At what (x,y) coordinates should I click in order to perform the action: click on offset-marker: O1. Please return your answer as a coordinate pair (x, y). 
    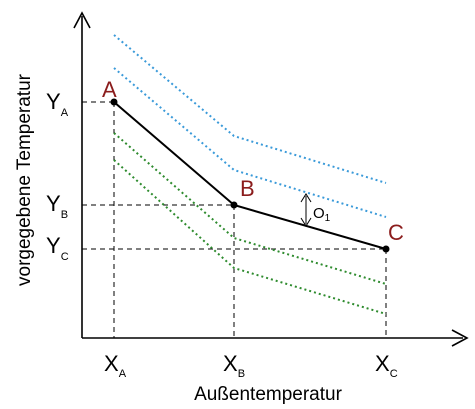
    Looking at the image, I should click on (315, 210).